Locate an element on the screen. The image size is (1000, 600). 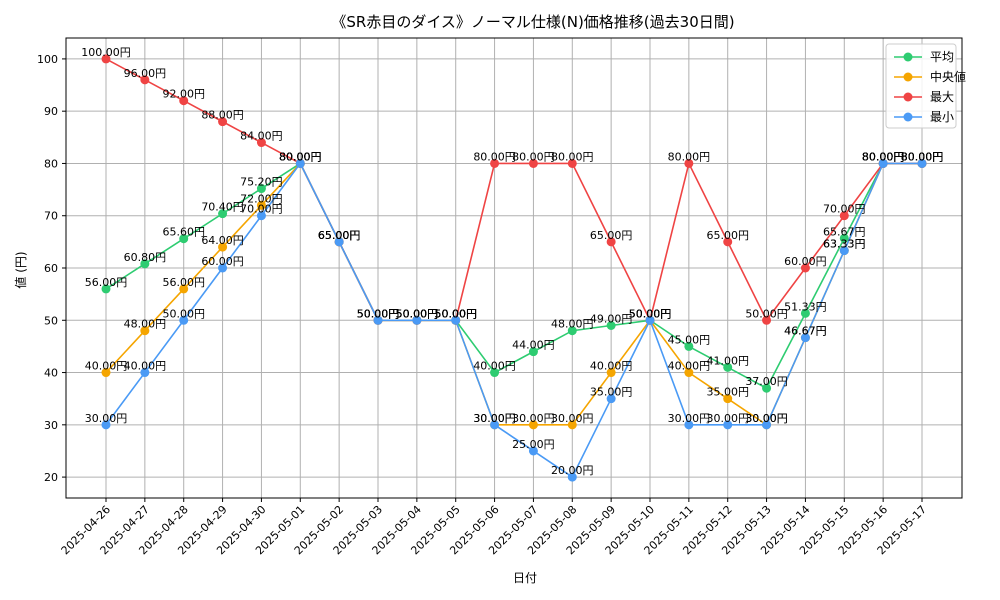
data-label: 70.00円 is located at coordinates (261, 209).